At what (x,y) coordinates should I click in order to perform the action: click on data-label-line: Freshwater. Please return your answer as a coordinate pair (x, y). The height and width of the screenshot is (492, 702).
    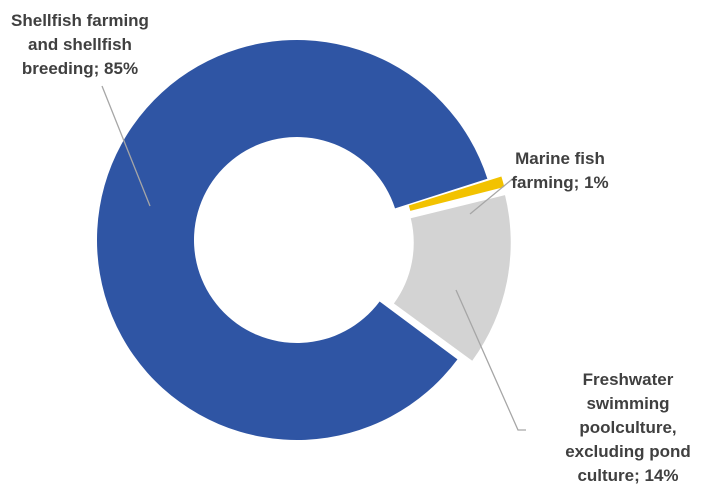
    Looking at the image, I should click on (628, 379).